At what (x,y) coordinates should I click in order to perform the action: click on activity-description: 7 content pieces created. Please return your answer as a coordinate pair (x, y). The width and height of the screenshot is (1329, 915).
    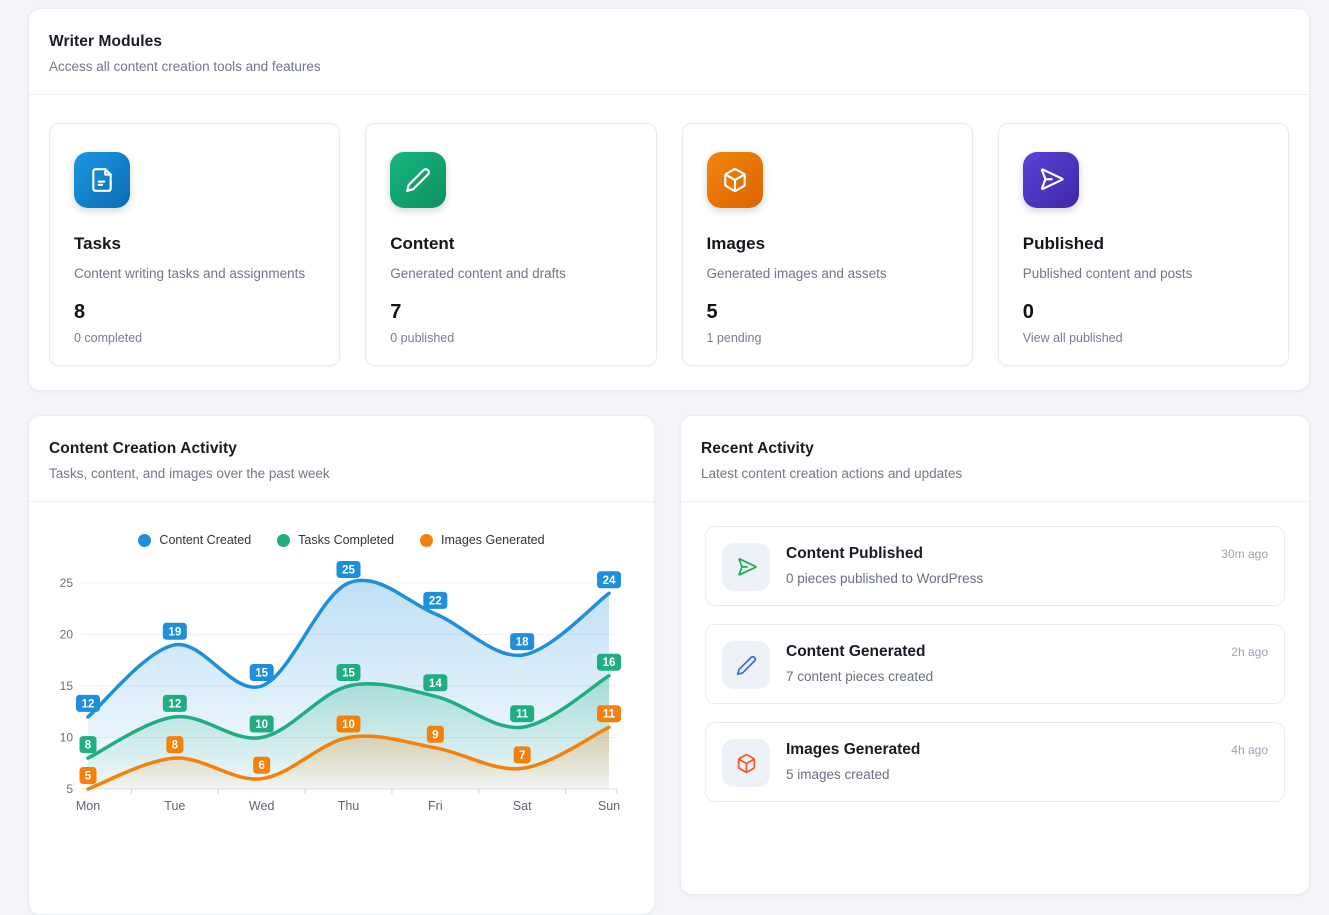
    Looking at the image, I should click on (860, 676).